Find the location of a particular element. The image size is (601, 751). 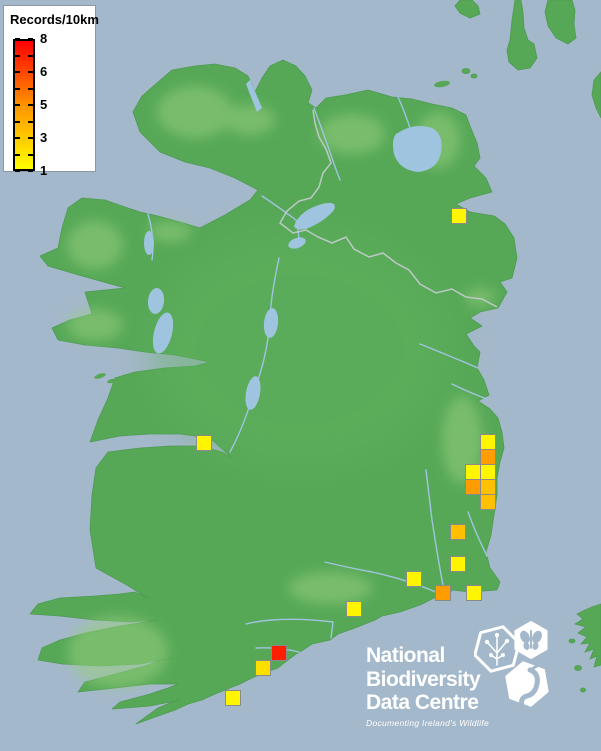

legend-tick-label: 1 is located at coordinates (44, 170).